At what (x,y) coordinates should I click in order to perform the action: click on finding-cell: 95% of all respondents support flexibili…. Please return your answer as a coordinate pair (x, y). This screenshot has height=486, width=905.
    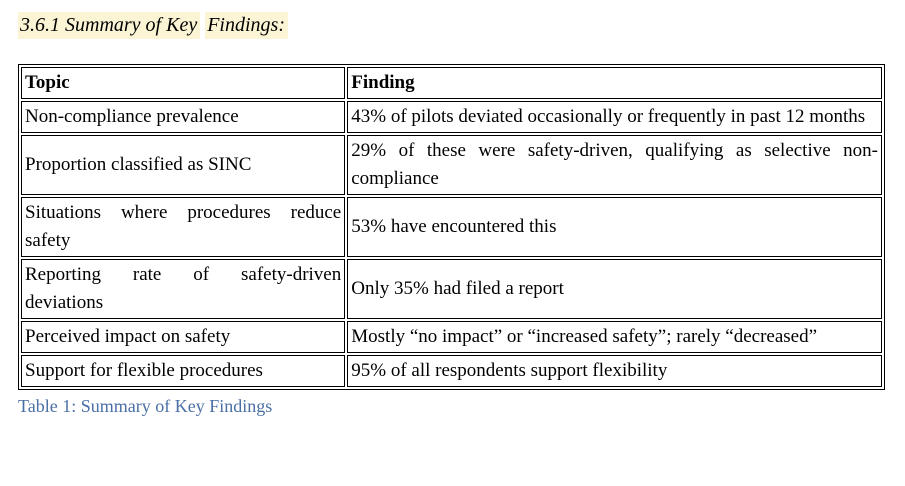
    Looking at the image, I should click on (614, 371).